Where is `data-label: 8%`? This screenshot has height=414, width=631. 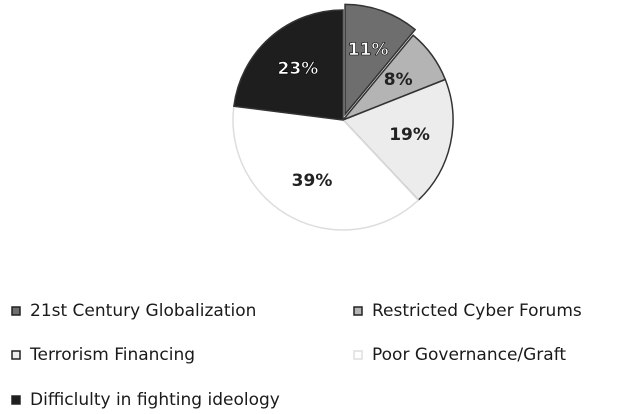
data-label: 8% is located at coordinates (398, 80).